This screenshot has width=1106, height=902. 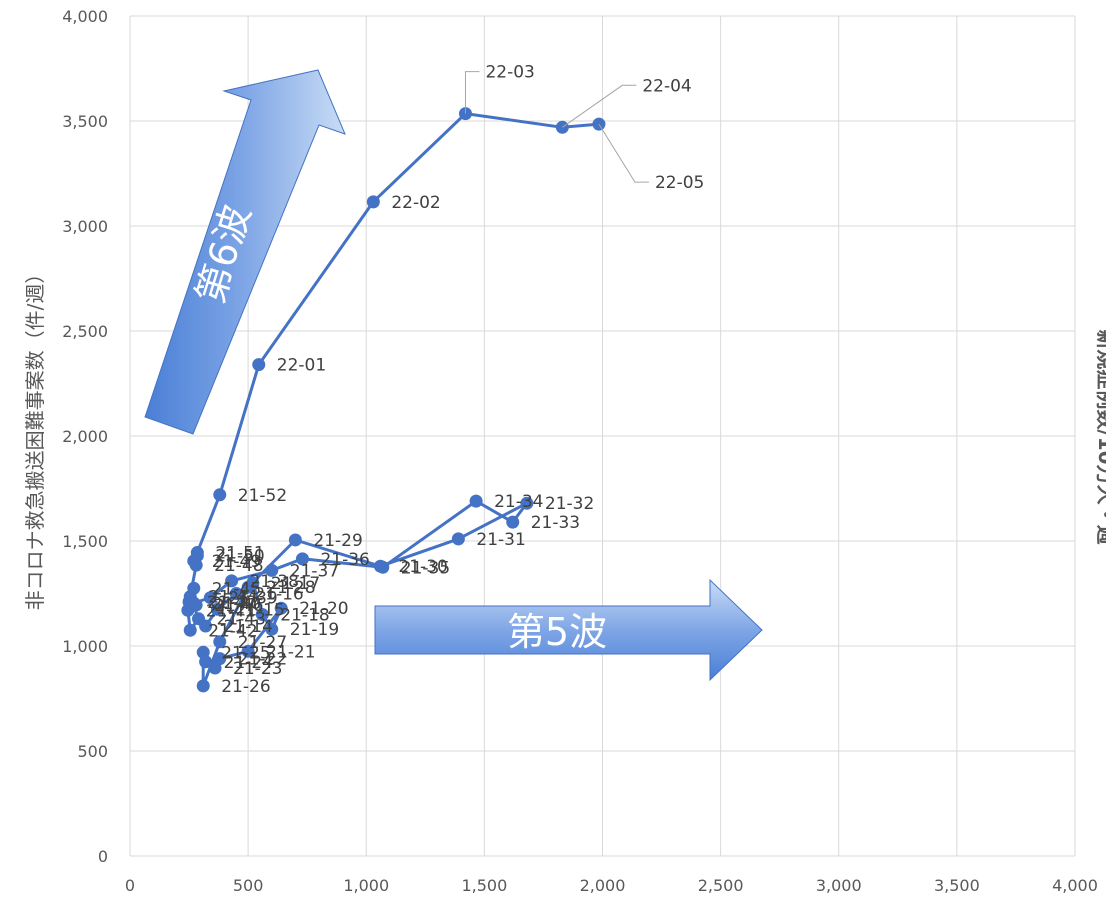 I want to click on point-label: 21-17, so click(x=295, y=584).